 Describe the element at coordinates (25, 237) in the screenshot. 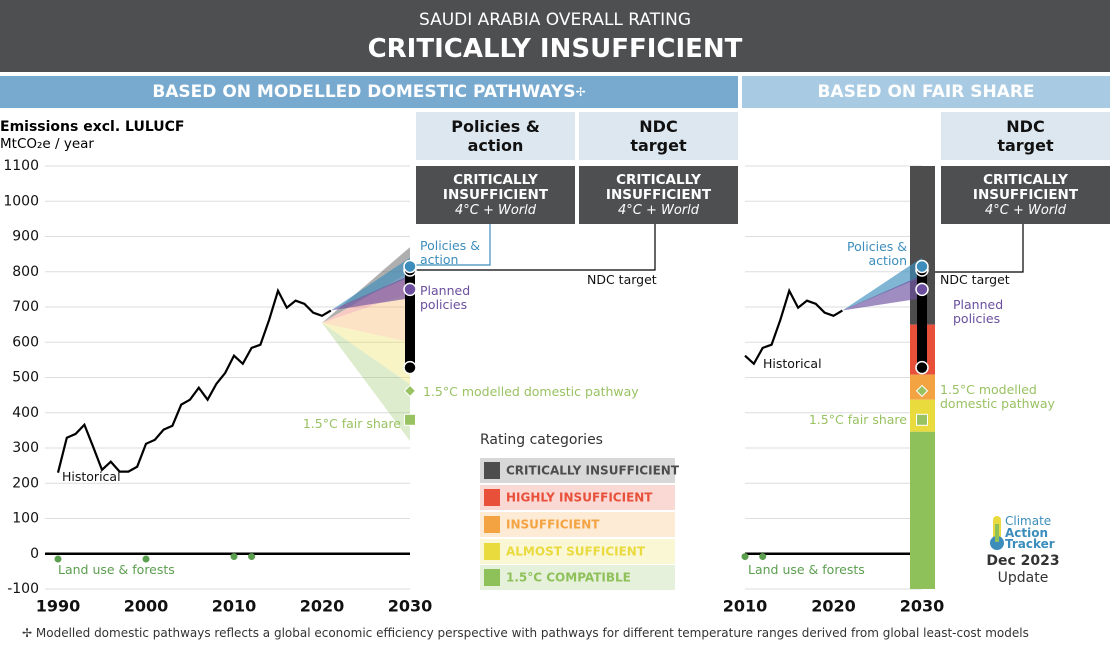

I see `y-tick-label: 900` at that location.